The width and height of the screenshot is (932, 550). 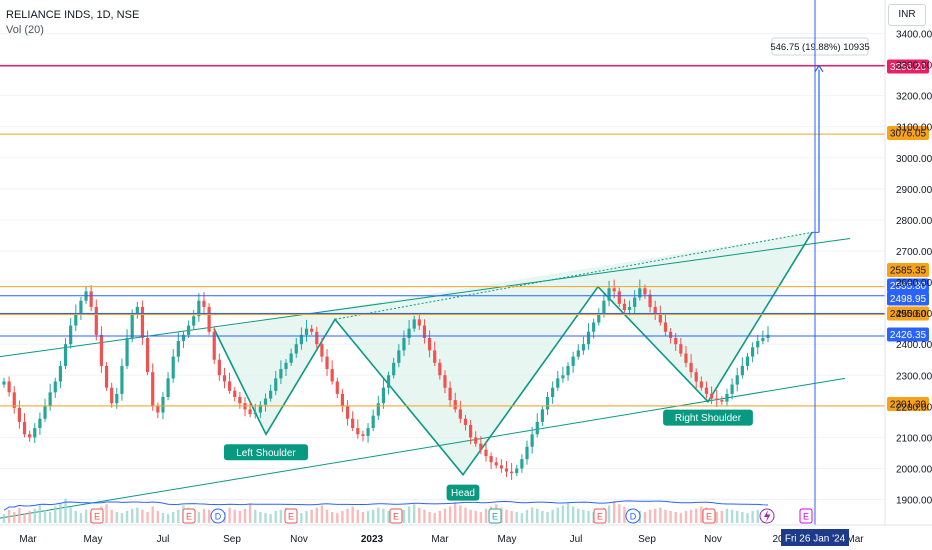 What do you see at coordinates (908, 66) in the screenshot?
I see `price-level-badge: 3296.20` at bounding box center [908, 66].